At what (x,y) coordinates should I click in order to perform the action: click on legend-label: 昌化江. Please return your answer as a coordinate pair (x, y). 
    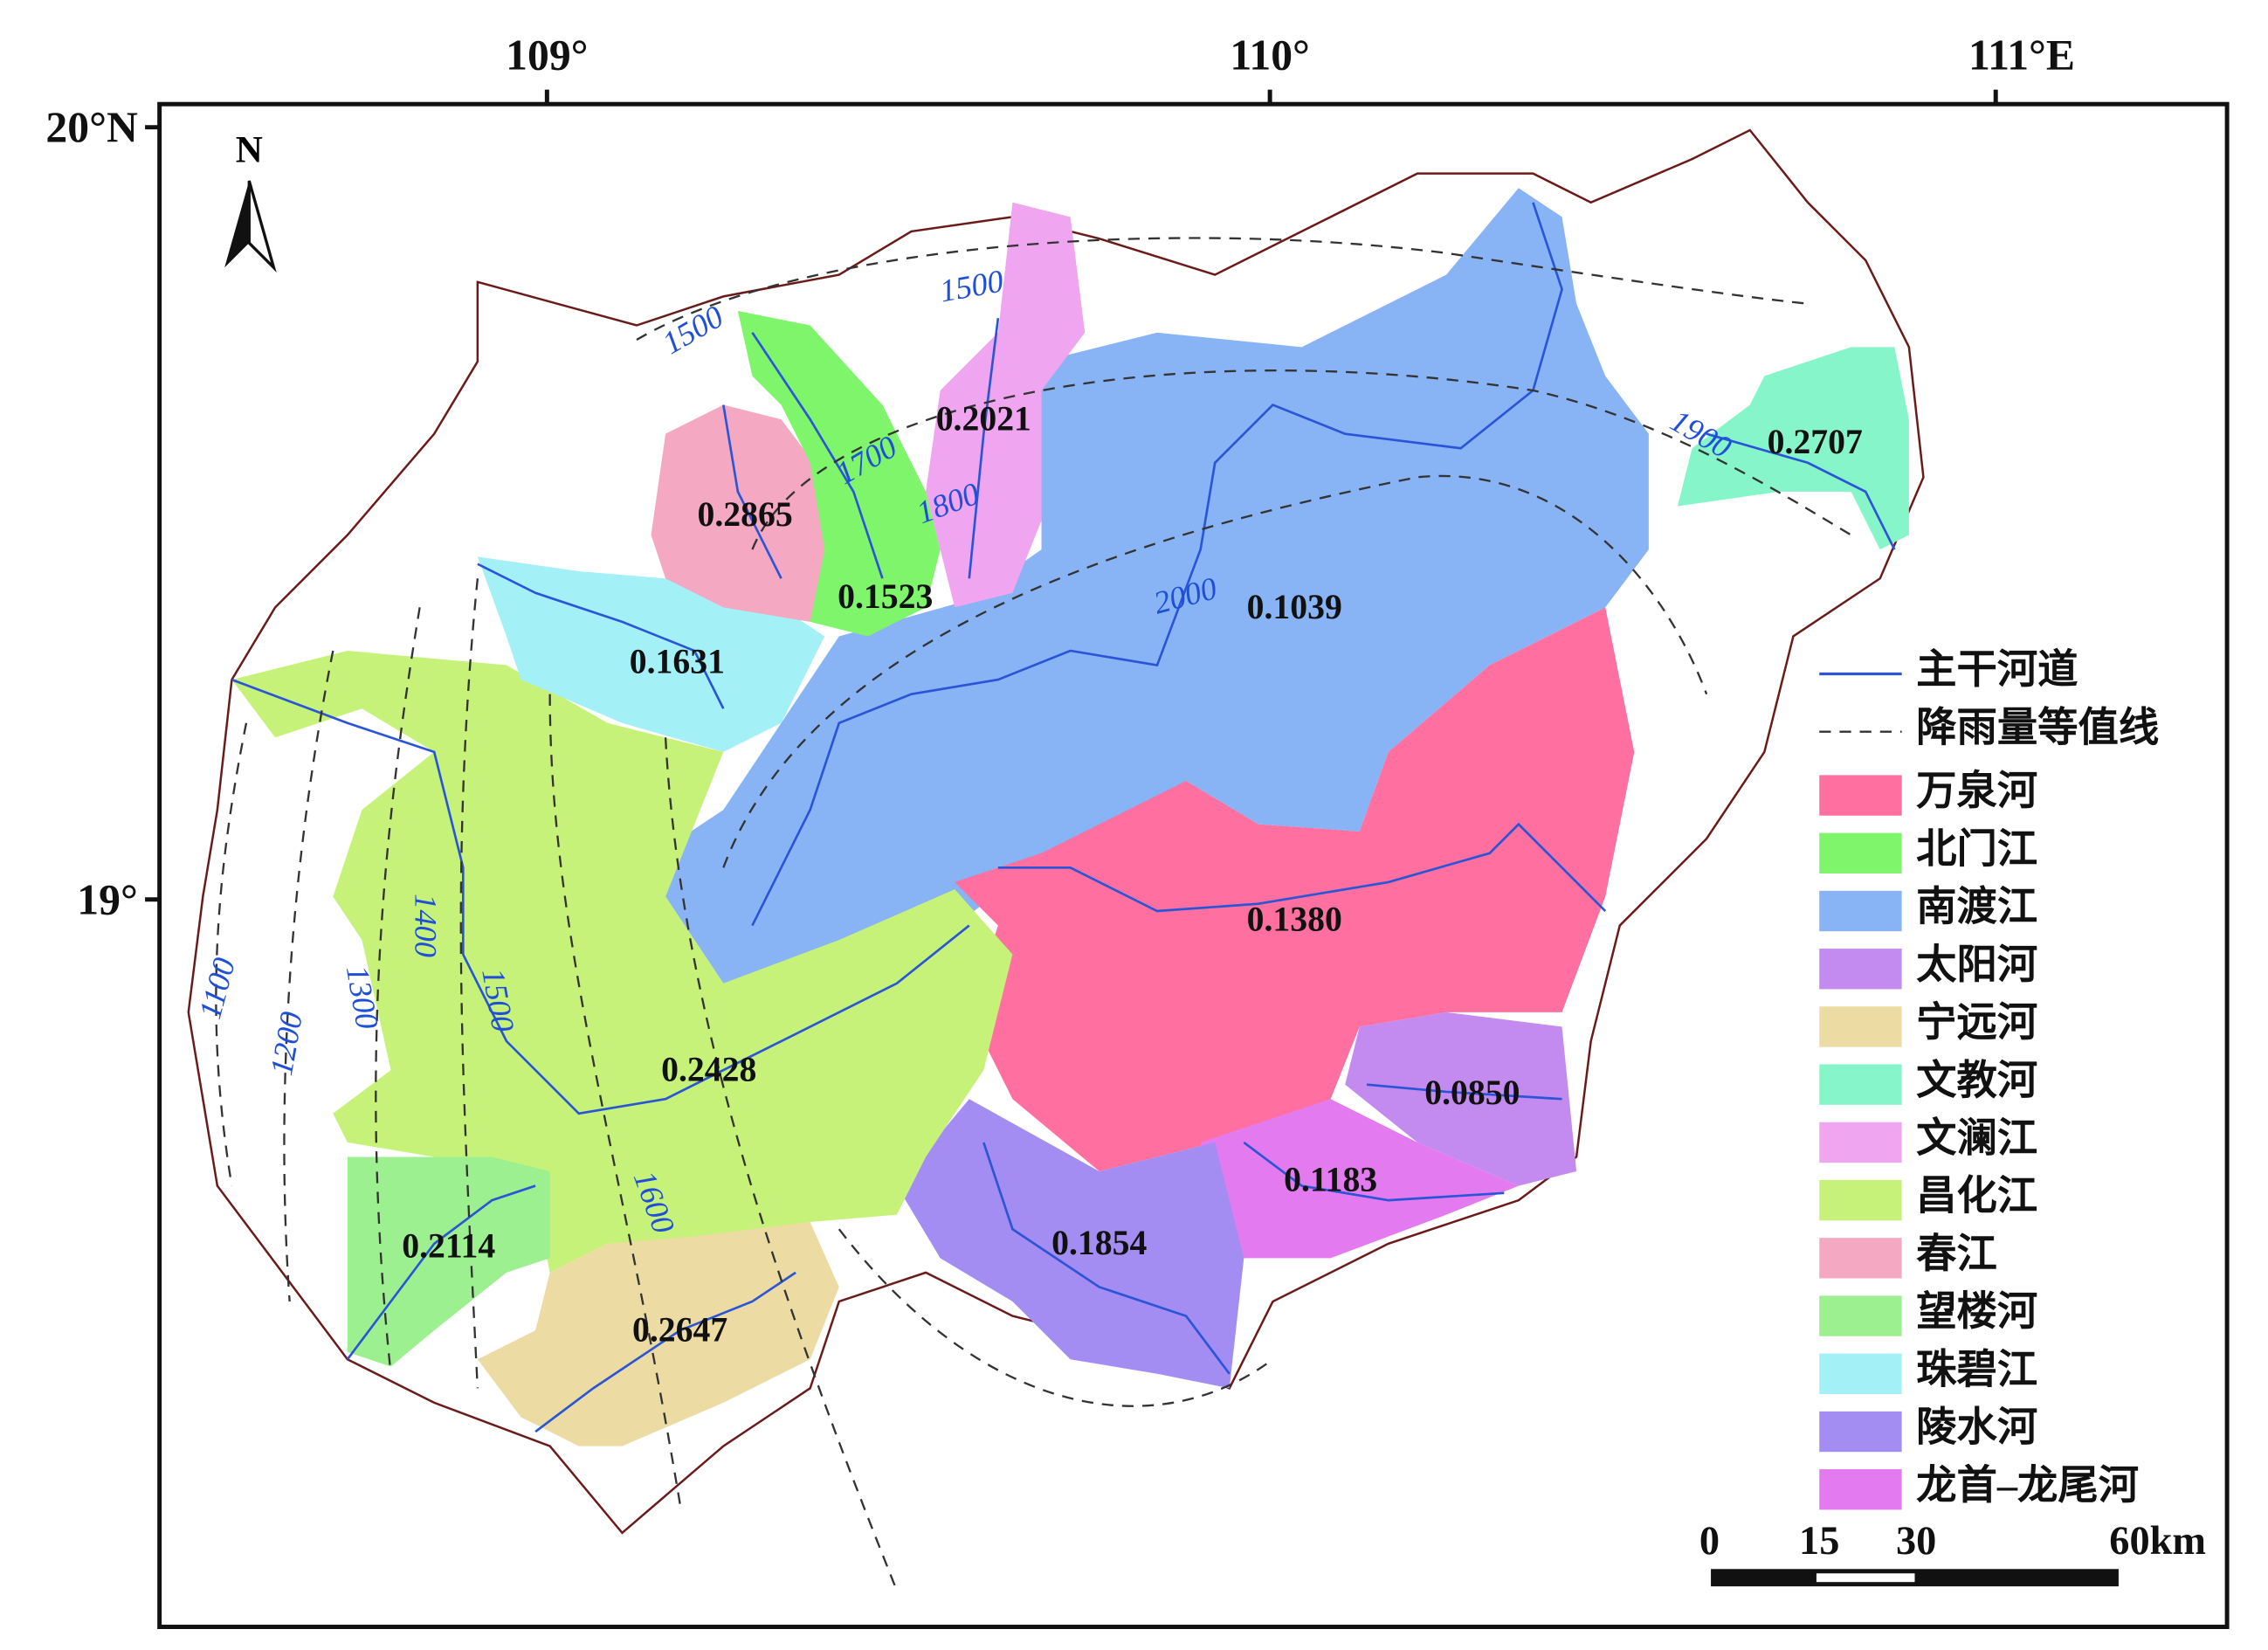
    Looking at the image, I should click on (1976, 1196).